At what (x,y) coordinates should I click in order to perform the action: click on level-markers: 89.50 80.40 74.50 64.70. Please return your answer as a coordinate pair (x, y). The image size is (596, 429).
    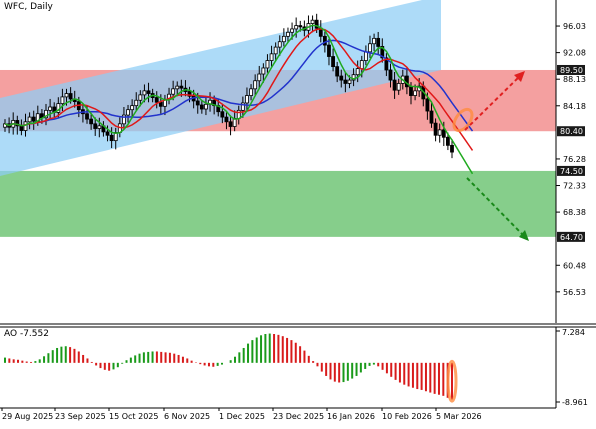
    Looking at the image, I should click on (571, 153).